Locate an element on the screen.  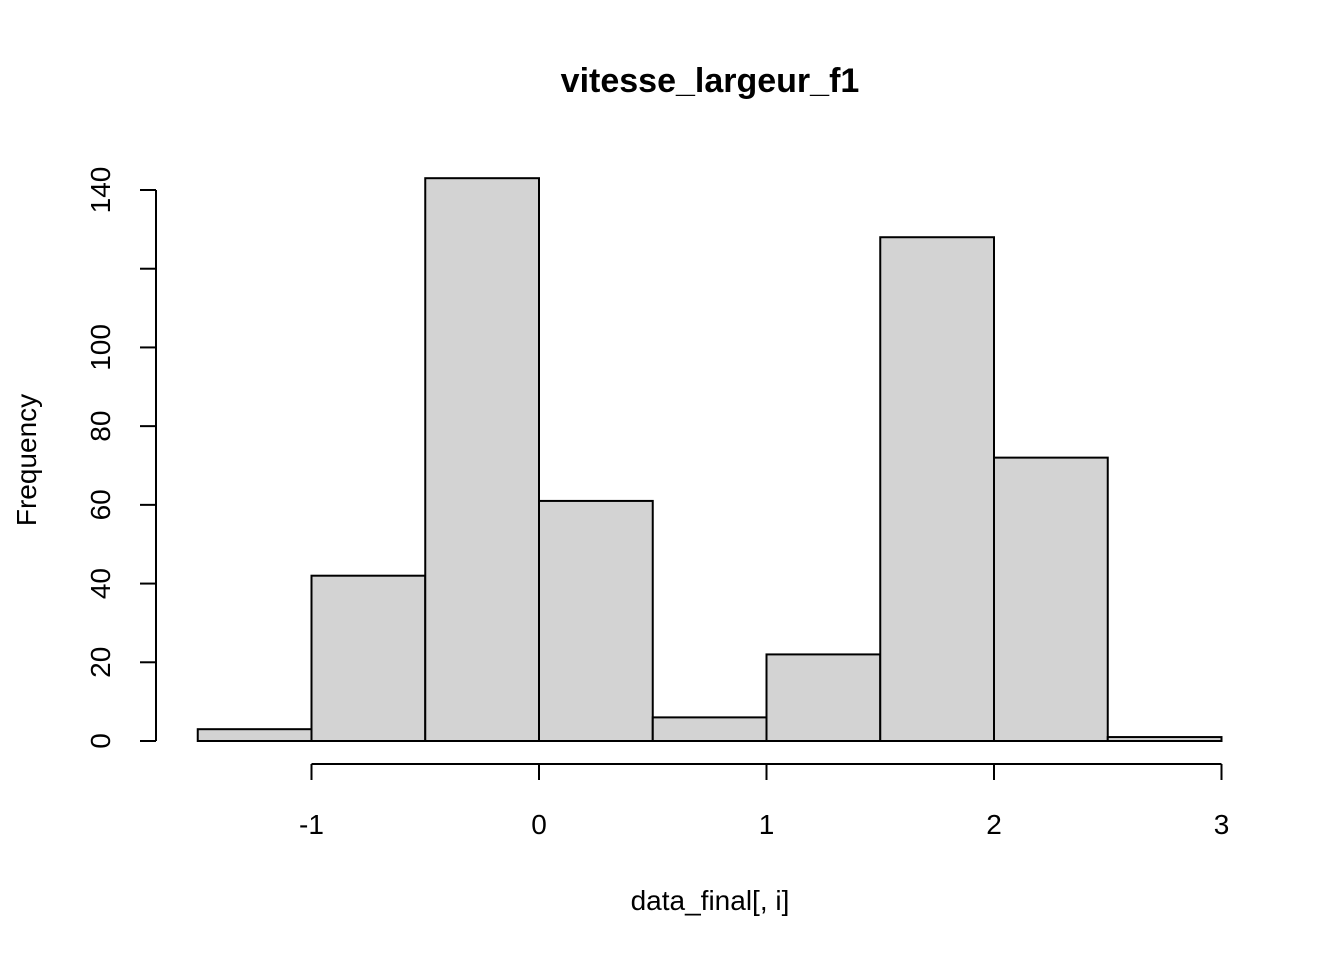
y-axis: 0 20 40 60 80 100 140 is located at coordinates (121, 458).